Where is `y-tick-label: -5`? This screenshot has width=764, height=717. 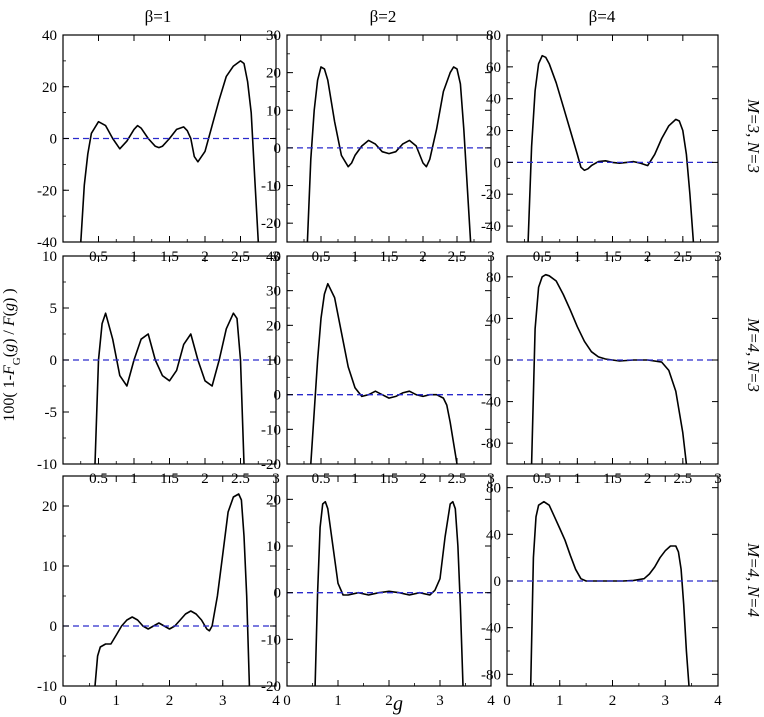
y-tick-label: -5 is located at coordinates (51, 413).